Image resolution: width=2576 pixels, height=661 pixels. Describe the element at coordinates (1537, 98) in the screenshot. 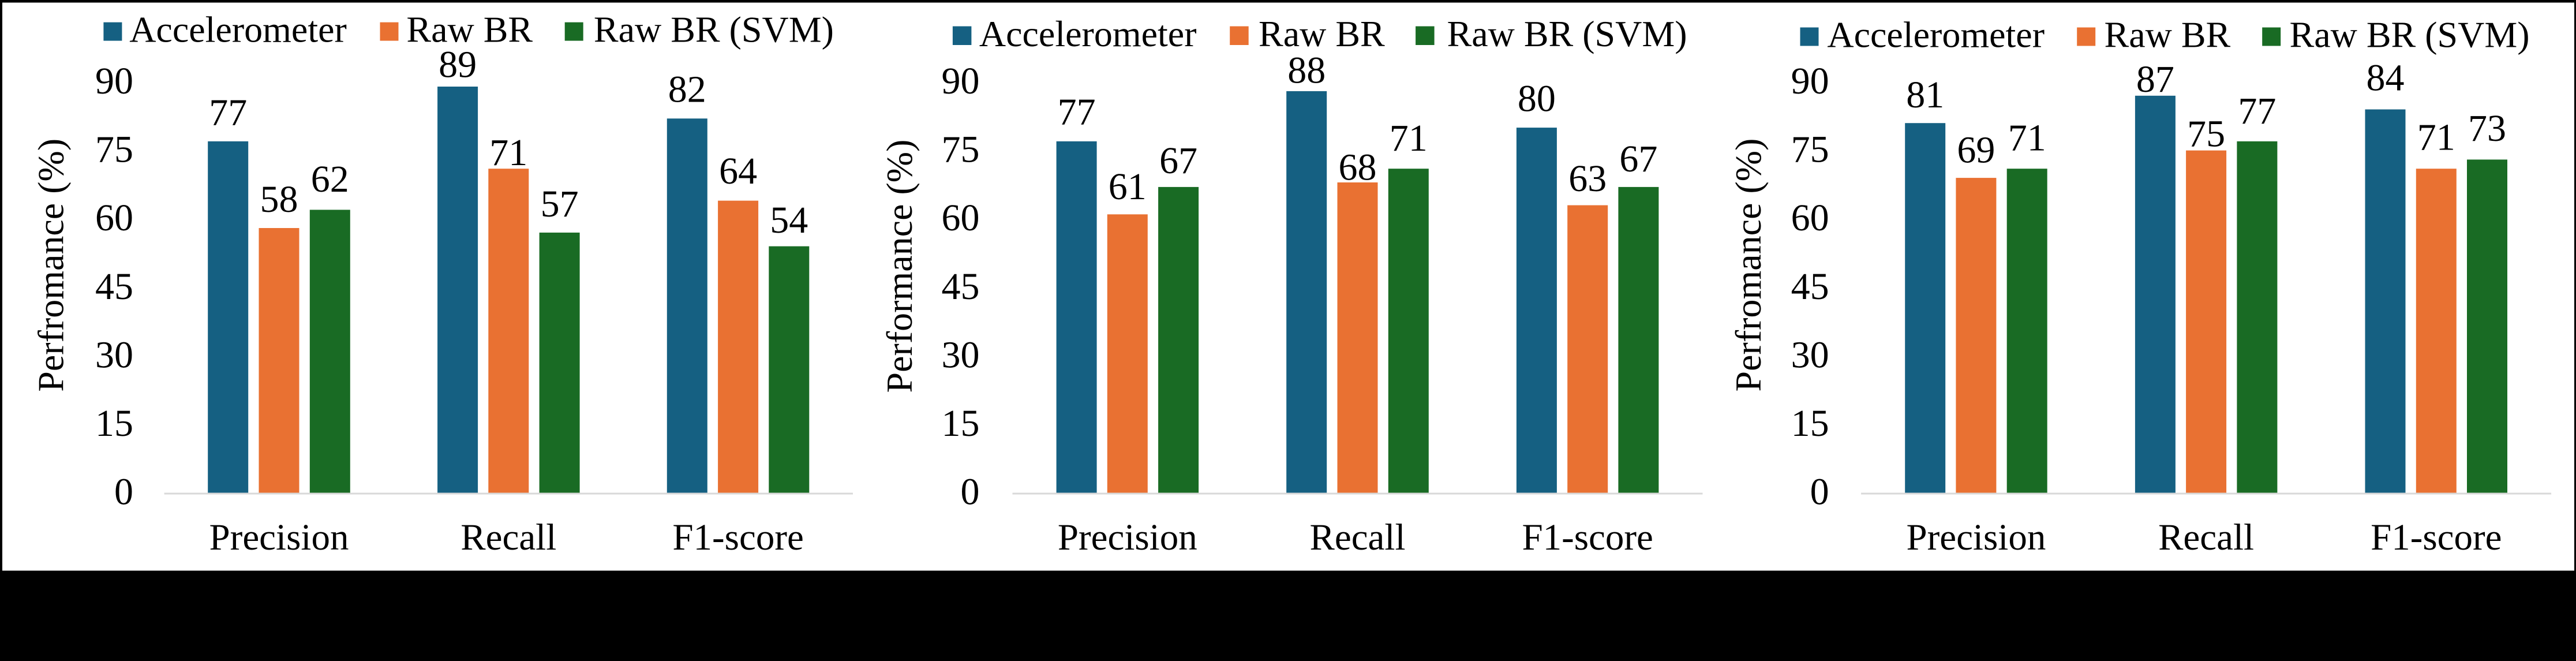

I see `svg-text: 80` at that location.